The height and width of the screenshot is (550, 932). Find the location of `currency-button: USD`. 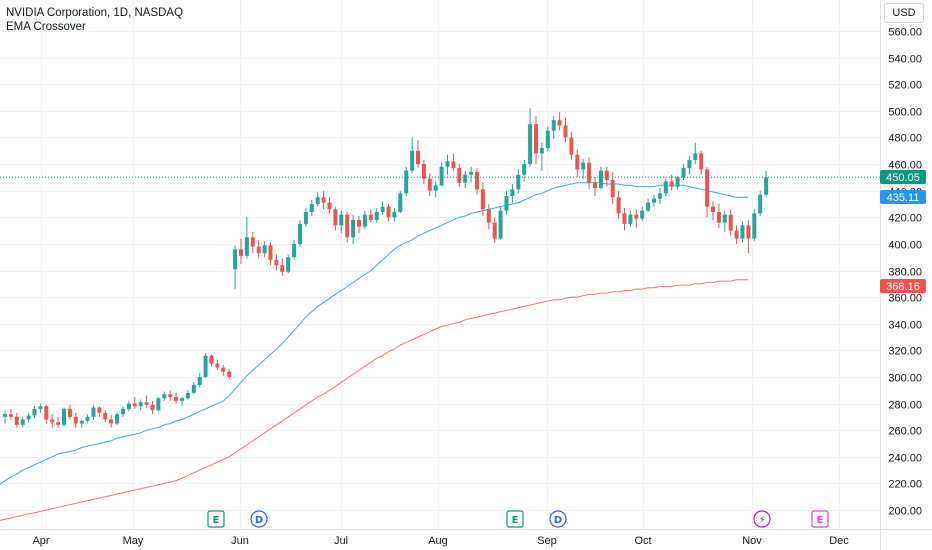

currency-button: USD is located at coordinates (904, 13).